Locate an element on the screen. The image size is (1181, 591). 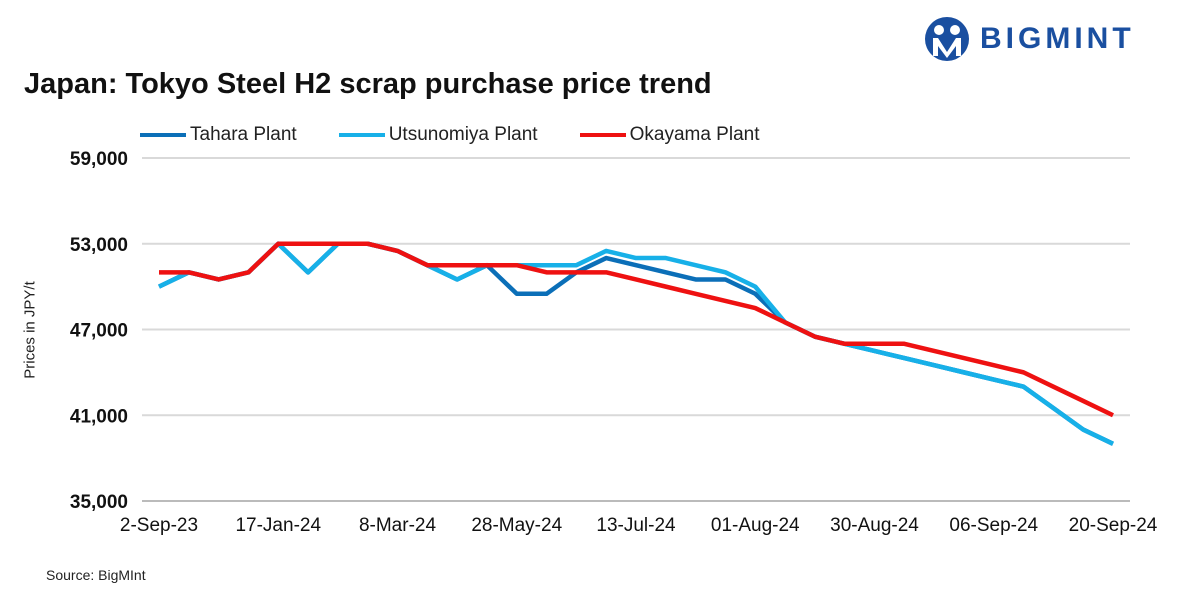
x-tick-label: 30-Aug-24 is located at coordinates (874, 525).